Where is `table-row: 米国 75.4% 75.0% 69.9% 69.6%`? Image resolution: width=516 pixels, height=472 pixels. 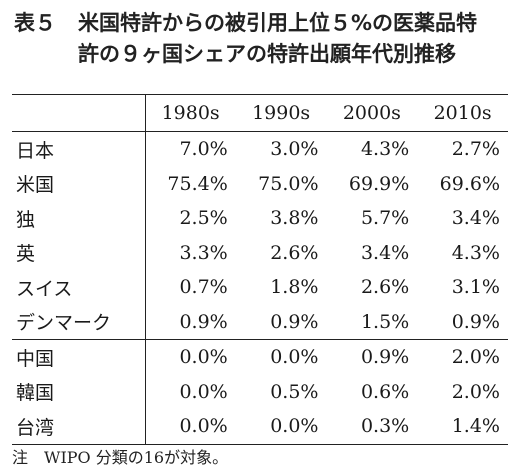 table-row: 米国 75.4% 75.0% 69.9% 69.6% is located at coordinates (260, 183).